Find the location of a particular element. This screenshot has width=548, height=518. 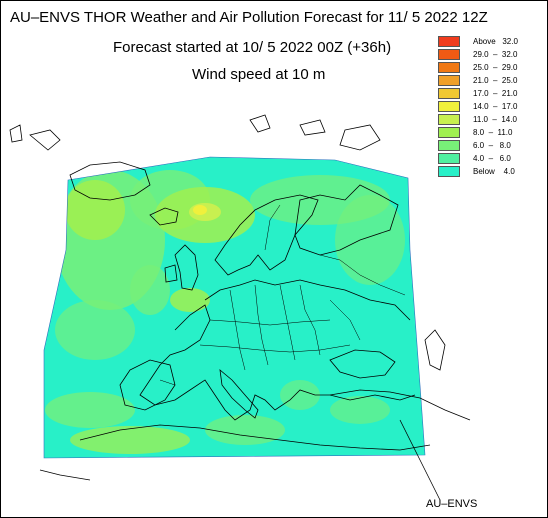

legend-entry: 29.0 – 32.0 is located at coordinates (492, 54).